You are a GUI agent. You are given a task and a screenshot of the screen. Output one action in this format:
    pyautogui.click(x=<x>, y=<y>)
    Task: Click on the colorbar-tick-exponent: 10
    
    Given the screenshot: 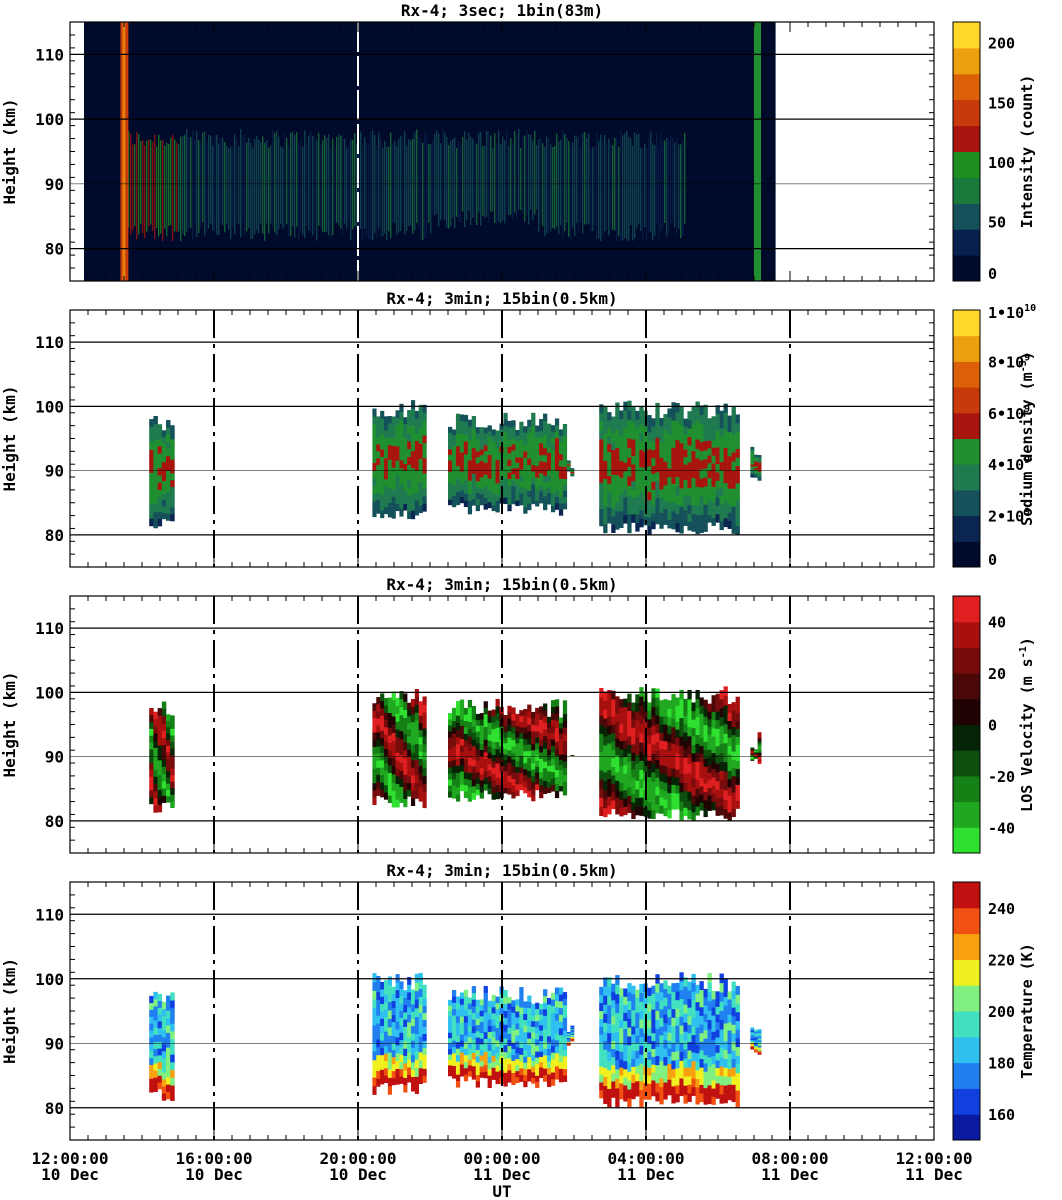 What is the action you would take?
    pyautogui.click(x=1030, y=308)
    